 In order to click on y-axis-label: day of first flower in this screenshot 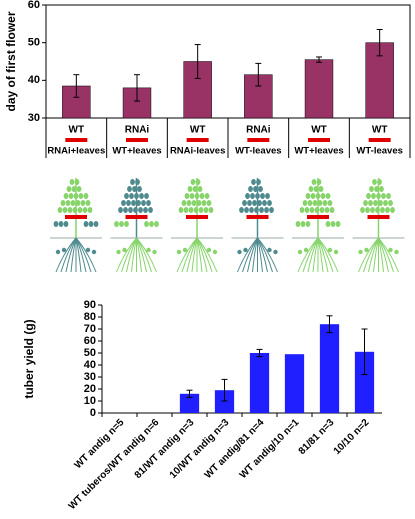, I will do `click(11, 61)`.